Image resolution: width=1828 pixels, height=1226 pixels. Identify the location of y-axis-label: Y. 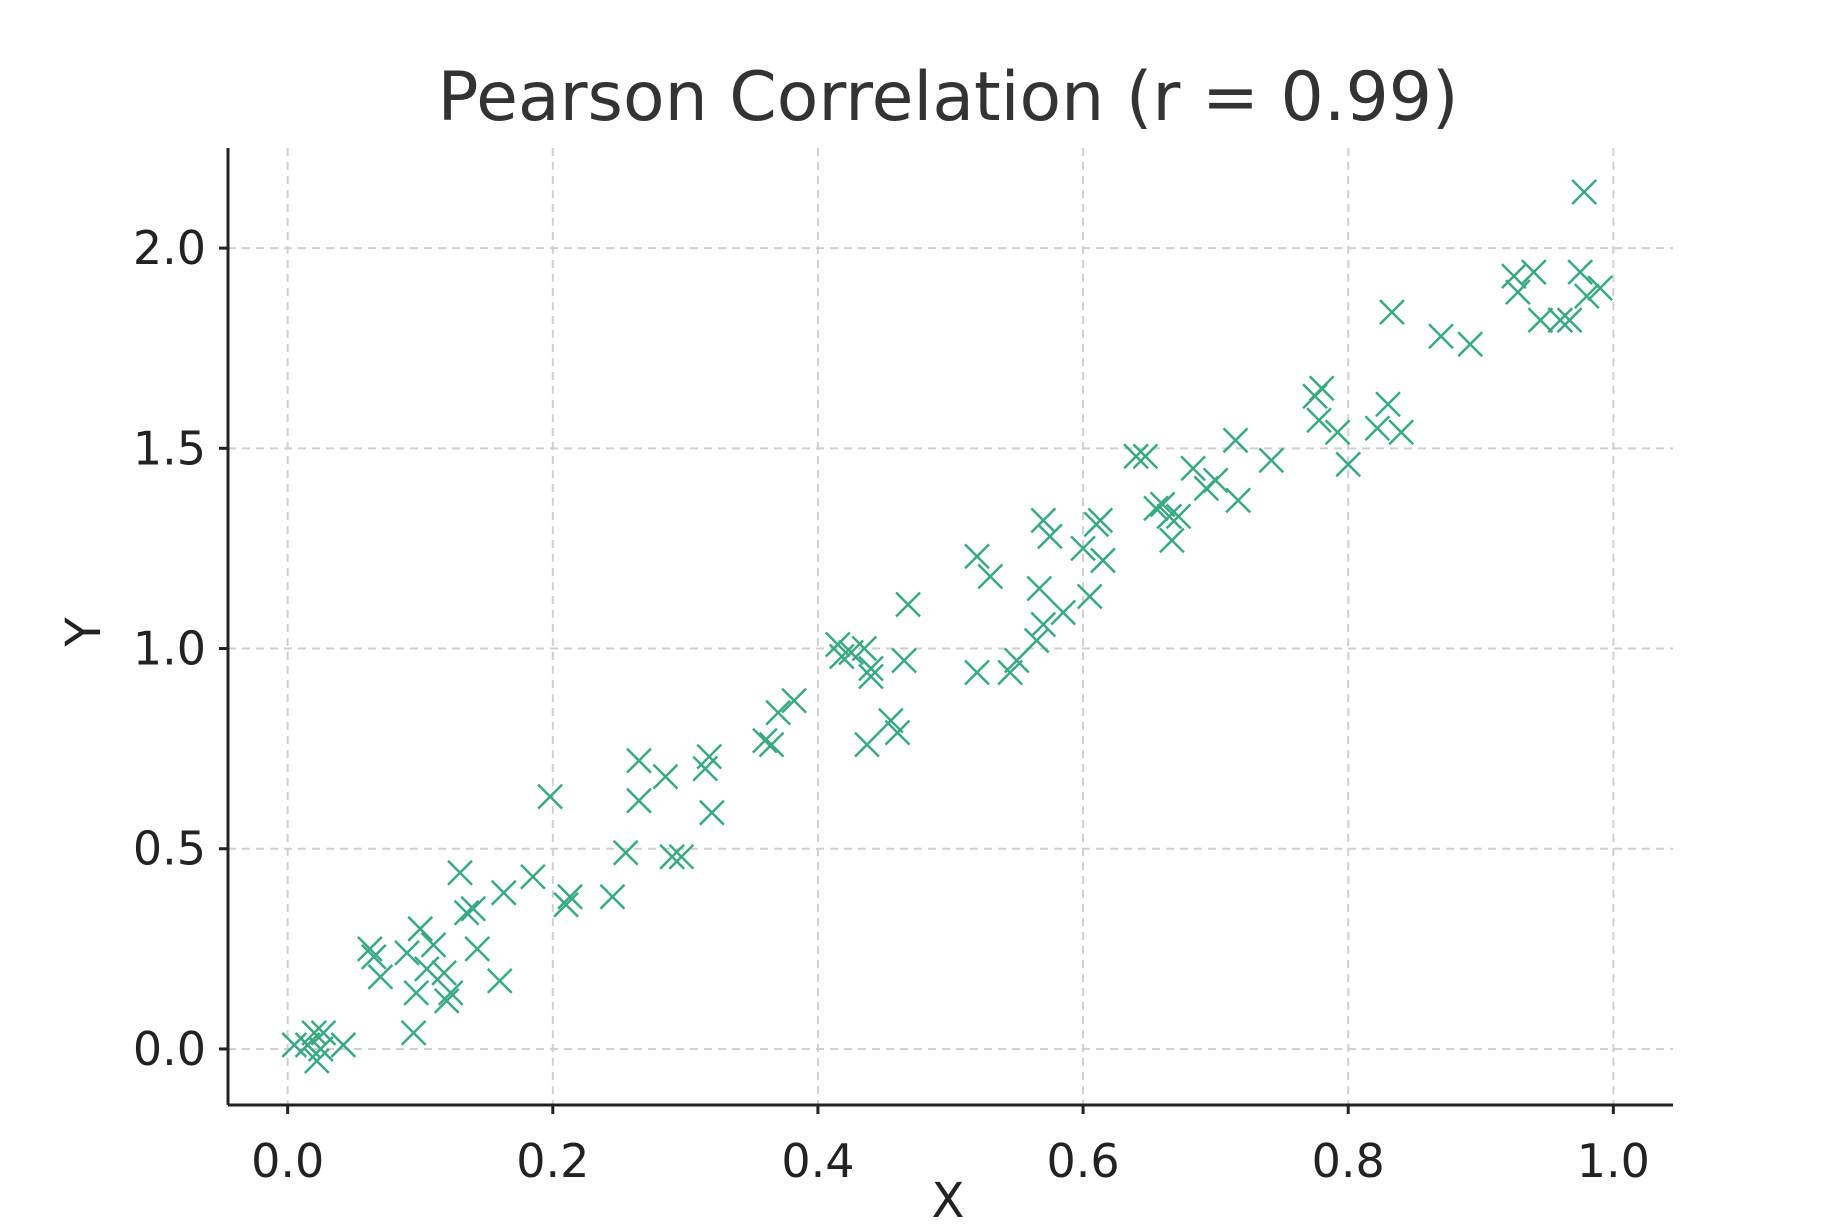
(84, 632).